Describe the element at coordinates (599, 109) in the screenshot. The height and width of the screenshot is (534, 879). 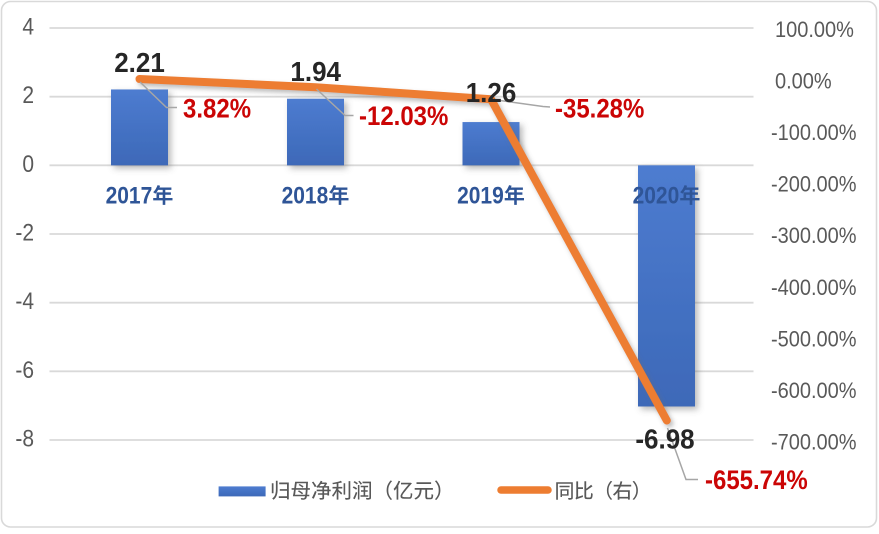
I see `svg-text: -35.28%` at that location.